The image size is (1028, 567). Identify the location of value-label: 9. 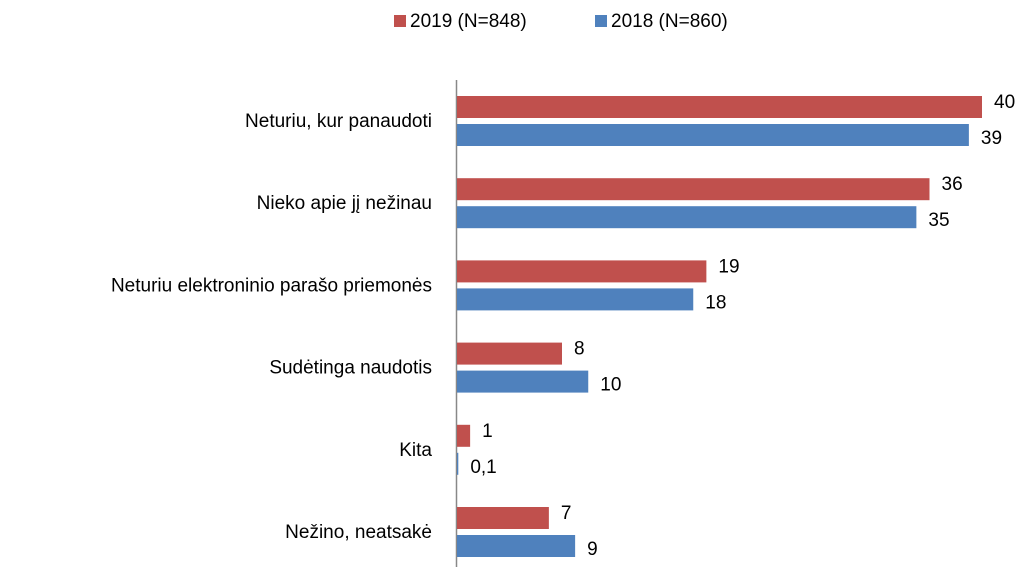
(592, 549).